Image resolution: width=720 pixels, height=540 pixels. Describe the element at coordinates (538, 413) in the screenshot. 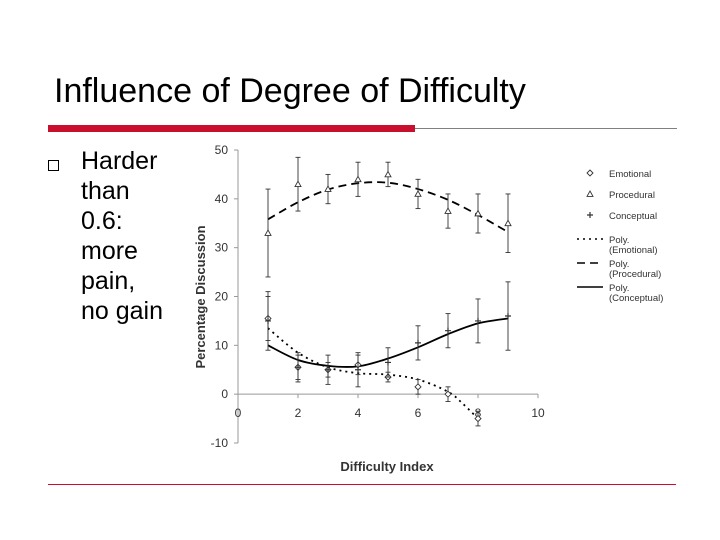

I see `x-tick-label: 10` at that location.